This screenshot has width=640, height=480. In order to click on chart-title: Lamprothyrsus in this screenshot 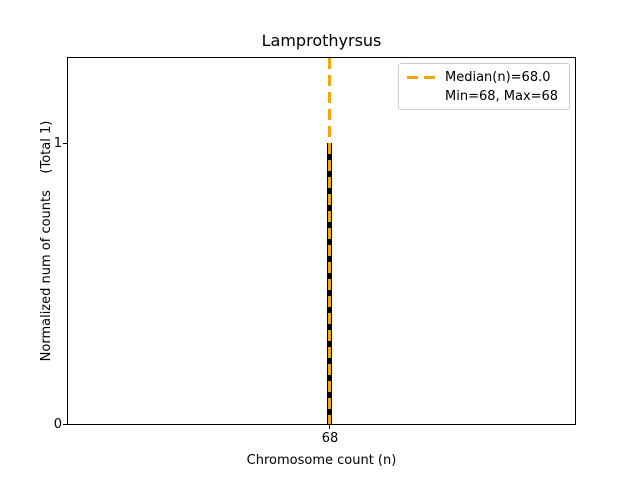, I will do `click(321, 40)`.